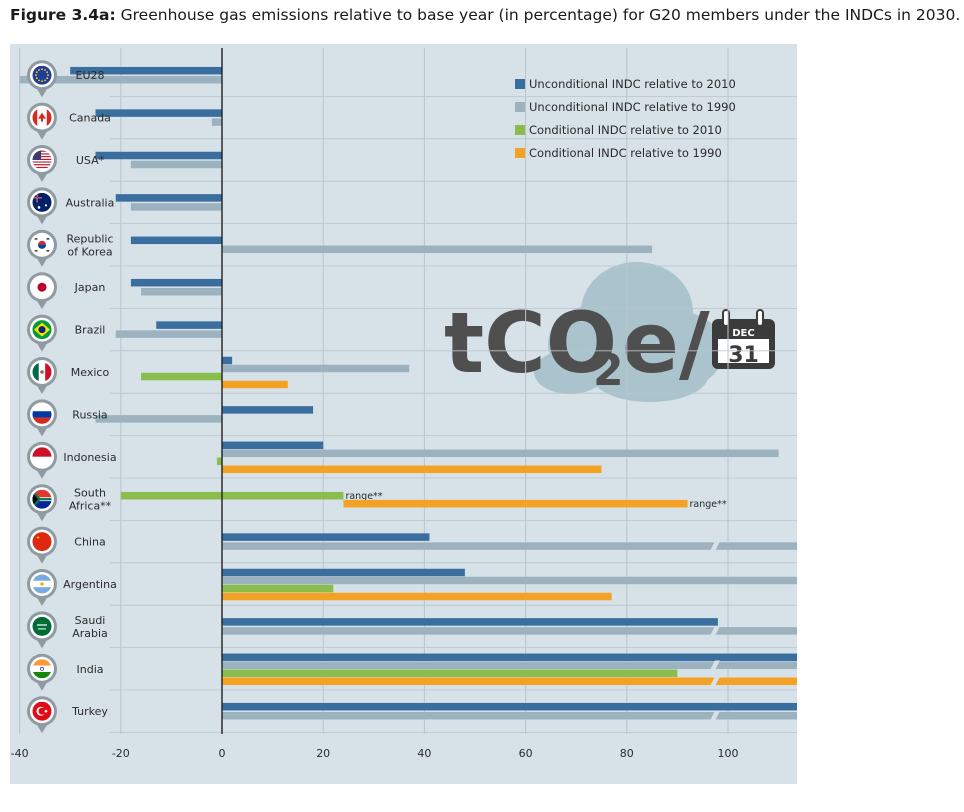 The height and width of the screenshot is (812, 964). I want to click on country-label: Canada, so click(90, 118).